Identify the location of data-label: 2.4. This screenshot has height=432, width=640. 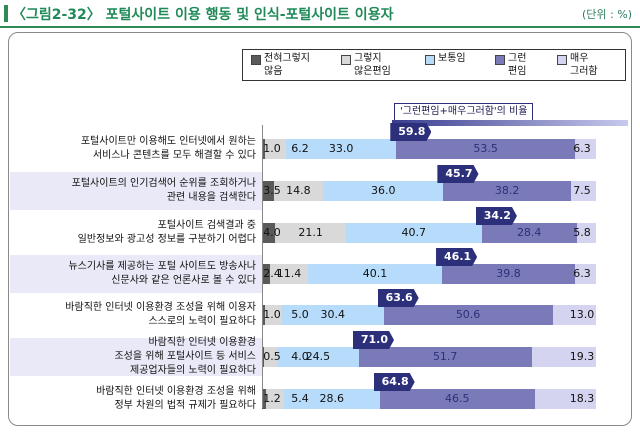
(272, 273).